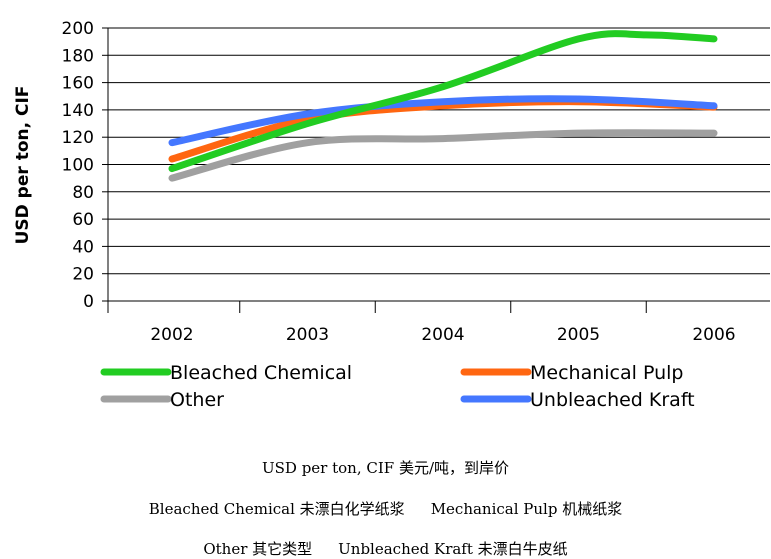  I want to click on y-tick-label-140: 140, so click(78, 111).